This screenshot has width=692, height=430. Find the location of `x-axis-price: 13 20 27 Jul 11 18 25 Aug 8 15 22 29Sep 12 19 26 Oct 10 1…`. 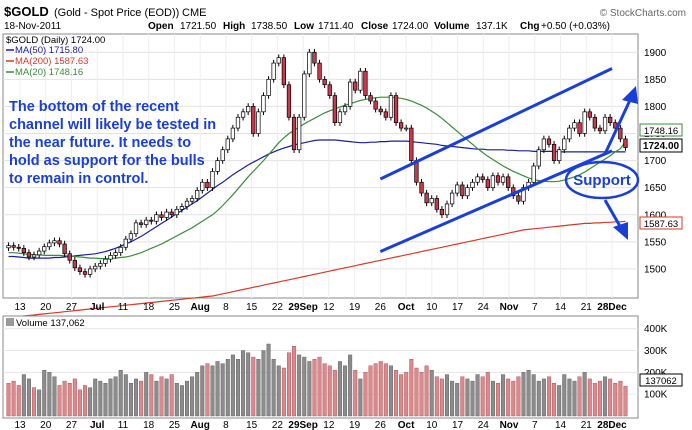

x-axis-price: 13 20 27 Jul 11 18 25 Aug 8 15 22 29Sep 12 19 26 Oct 10 1… is located at coordinates (320, 307).